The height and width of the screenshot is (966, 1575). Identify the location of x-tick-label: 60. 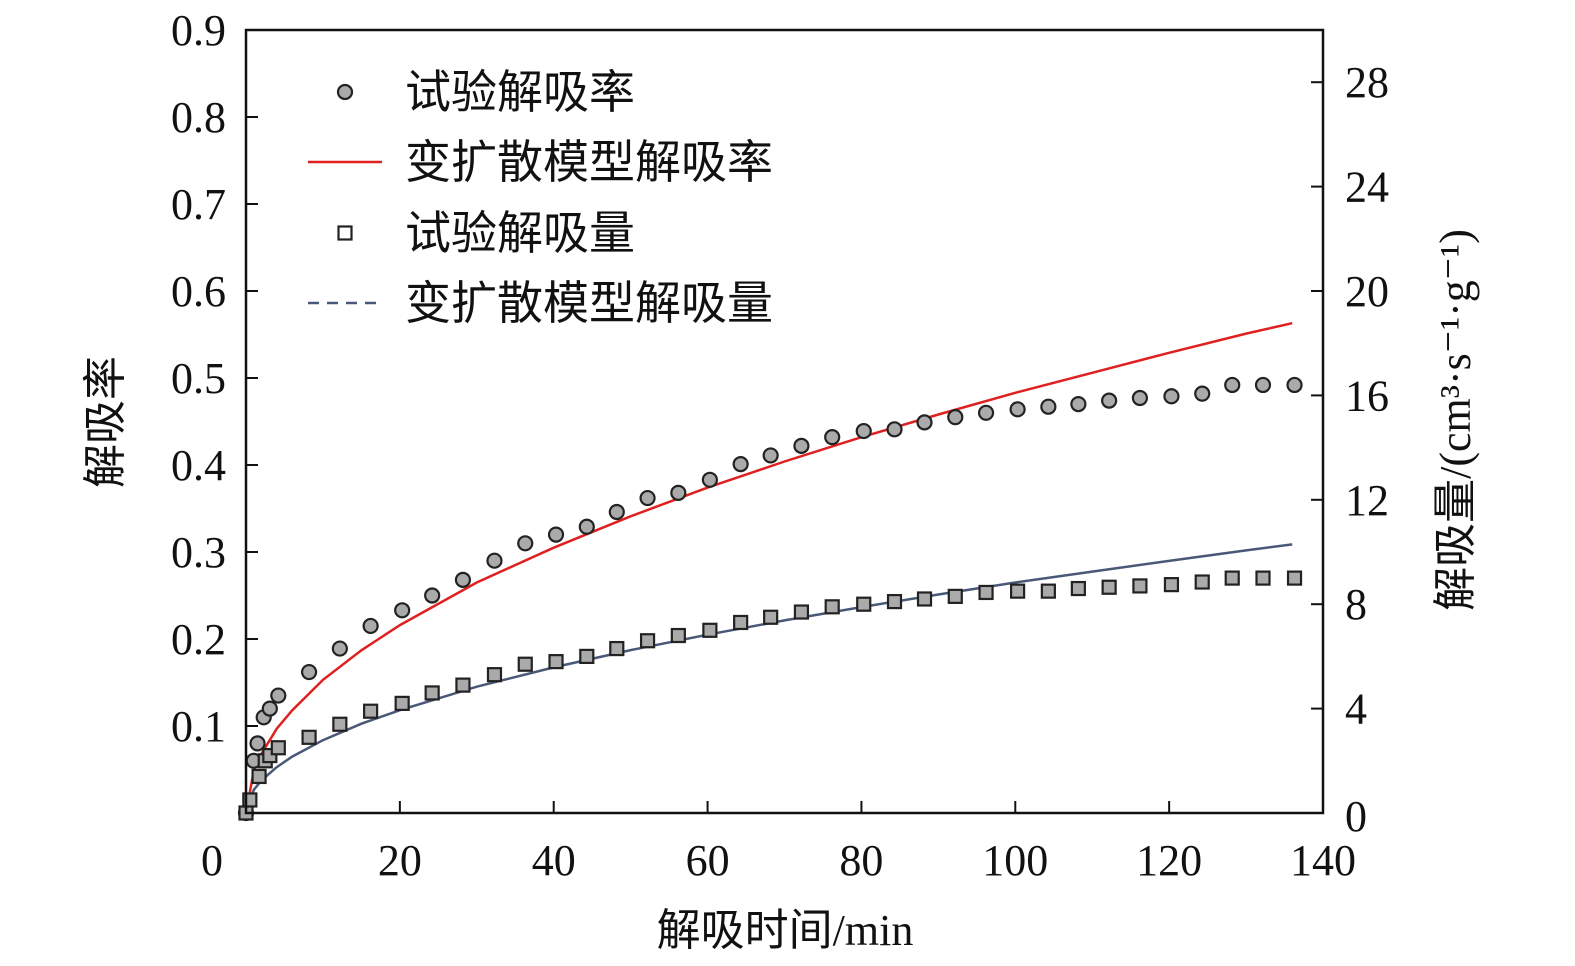
(708, 860).